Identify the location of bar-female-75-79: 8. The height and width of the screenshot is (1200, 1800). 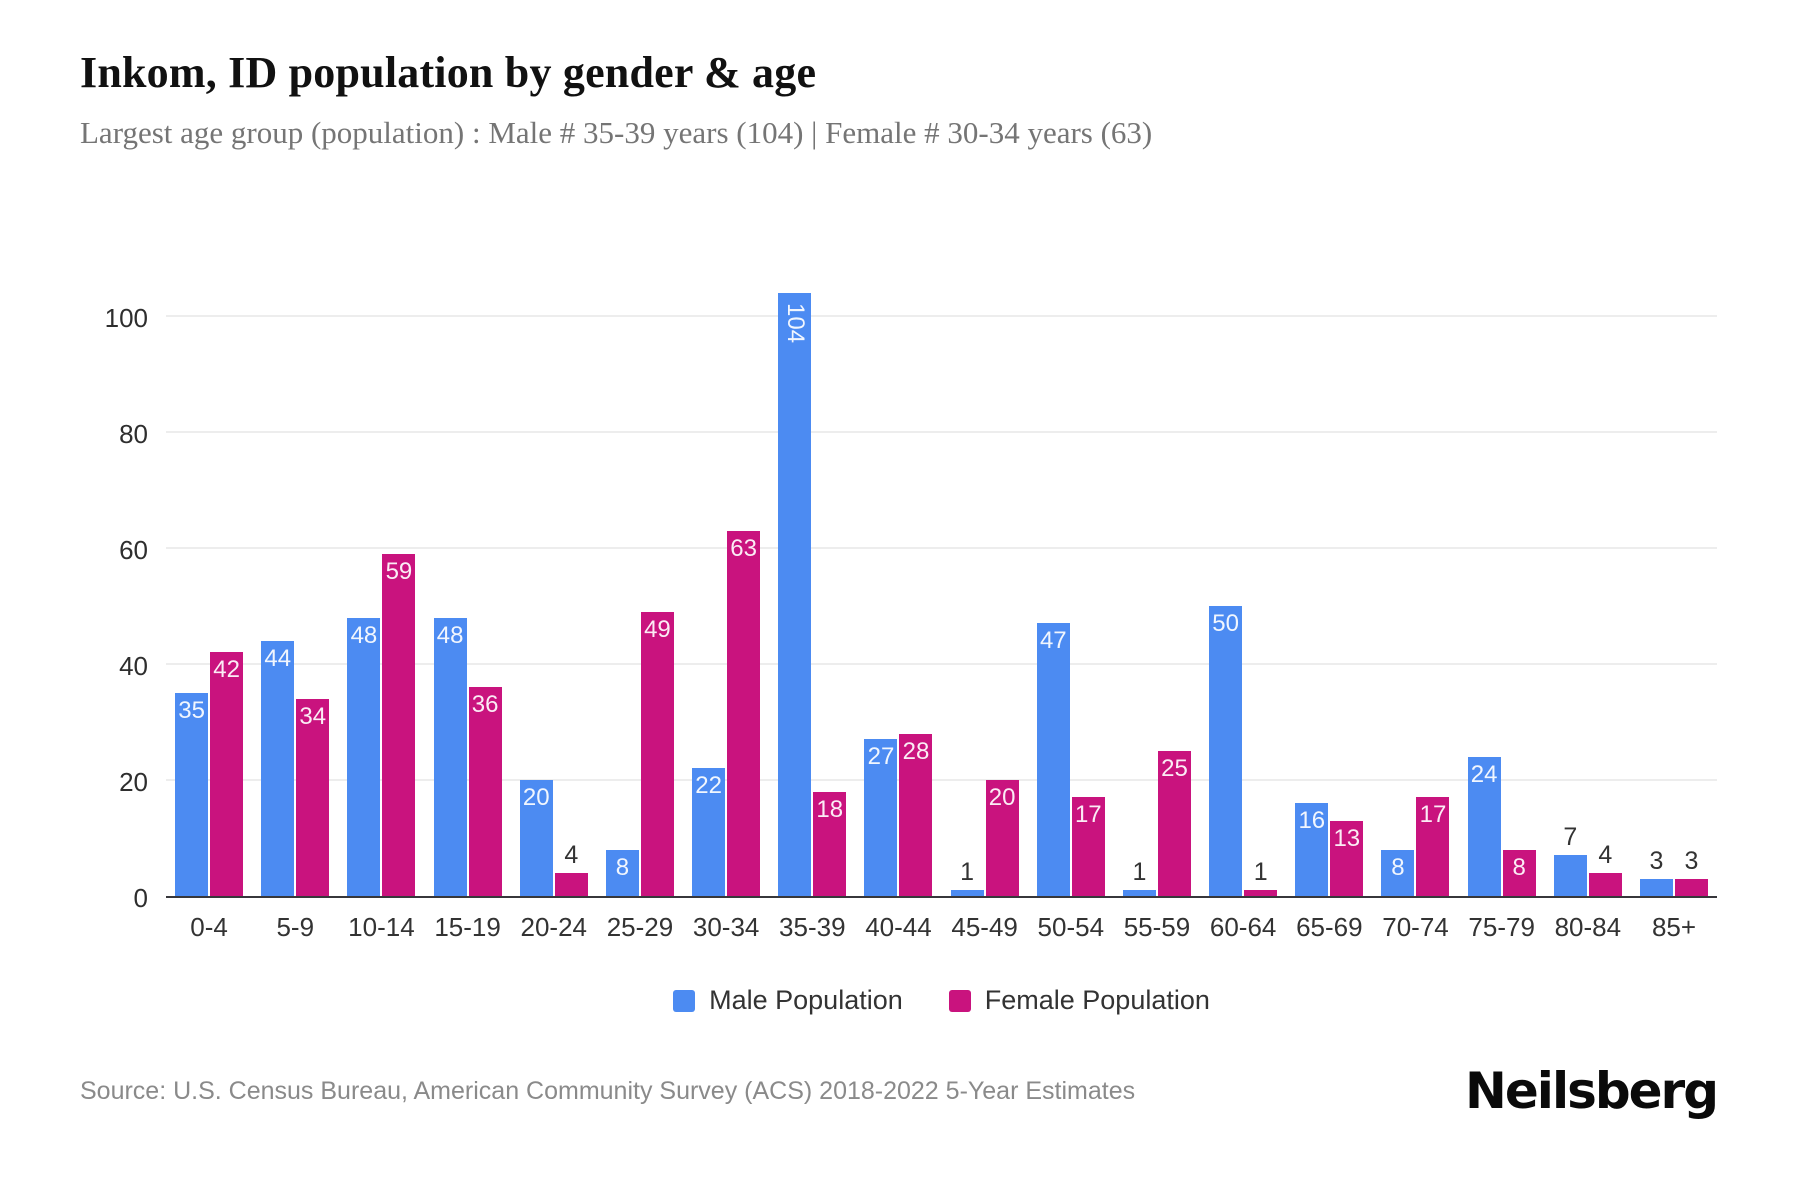
(1519, 872).